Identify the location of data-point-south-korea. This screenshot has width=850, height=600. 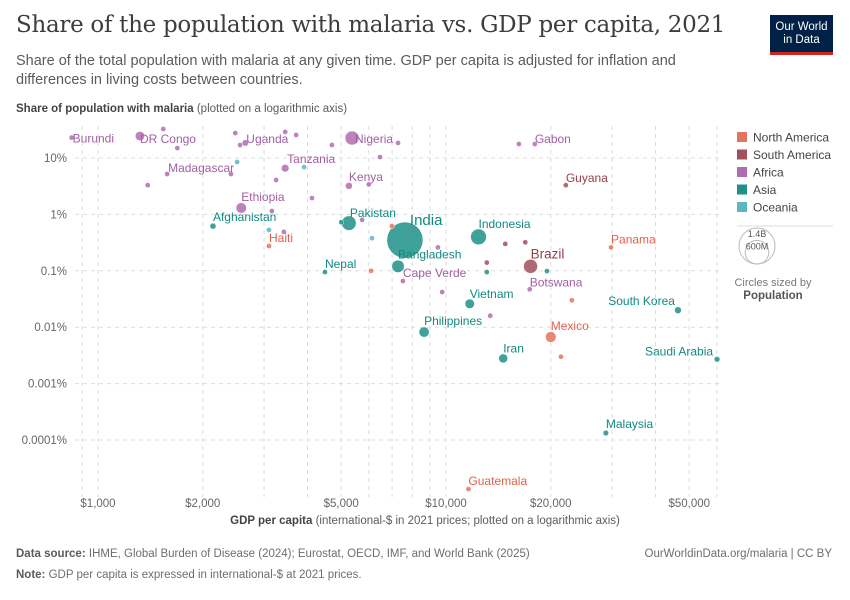
(678, 310).